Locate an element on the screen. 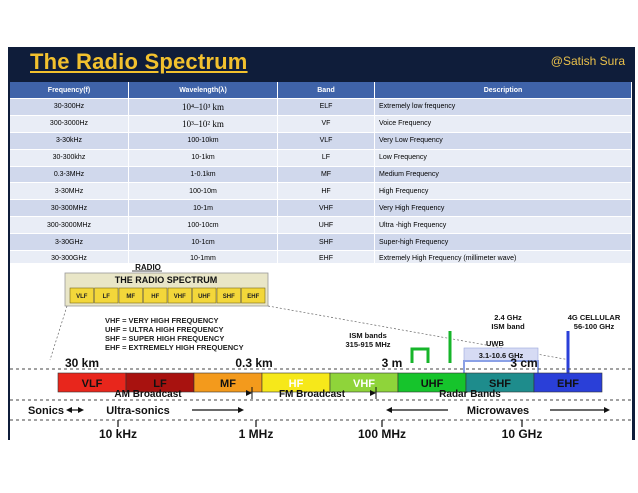 This screenshot has width=638, height=493. band-cell: VHF is located at coordinates (326, 208).